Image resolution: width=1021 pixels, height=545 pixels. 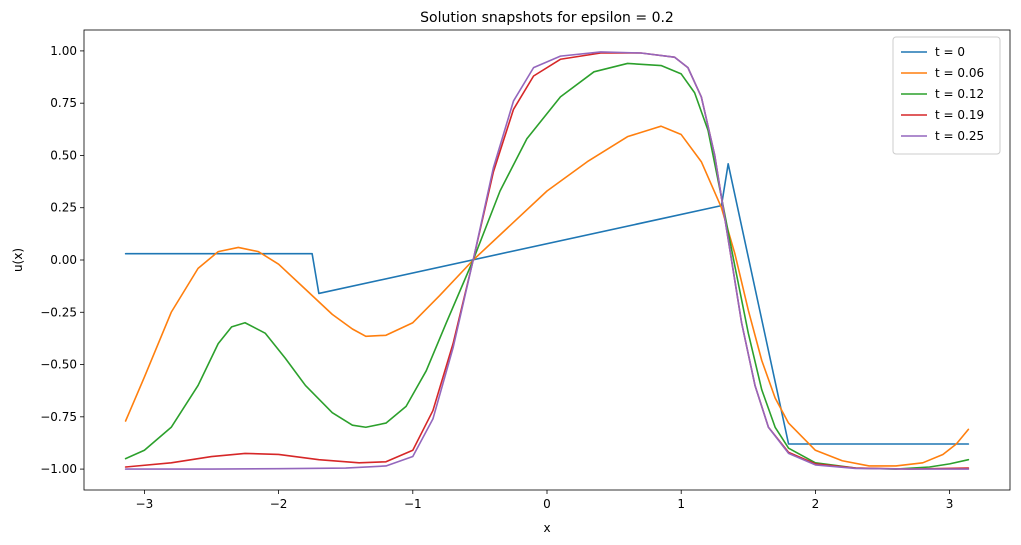 I want to click on y-axis-label: u(x), so click(x=18, y=260).